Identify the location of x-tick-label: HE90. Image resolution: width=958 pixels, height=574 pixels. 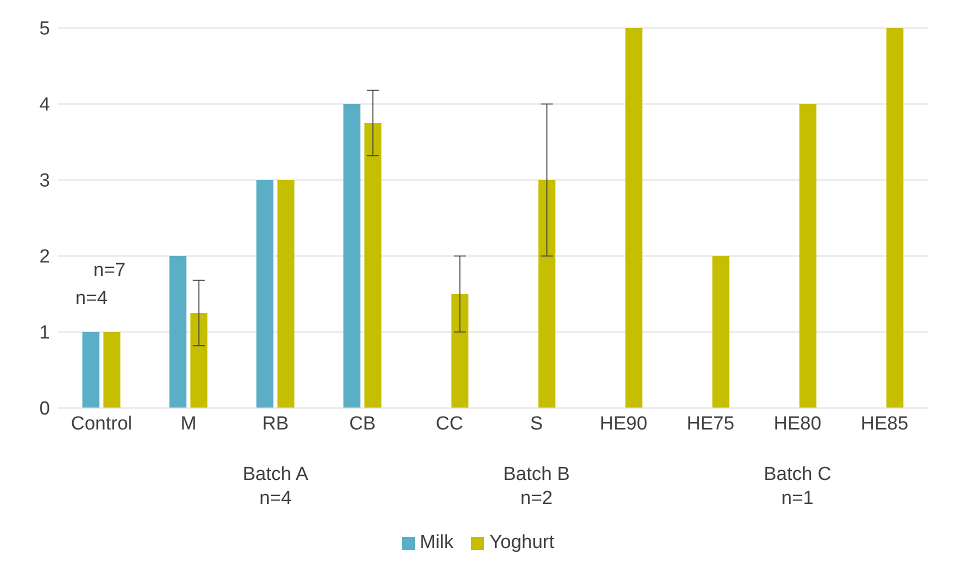
(624, 423).